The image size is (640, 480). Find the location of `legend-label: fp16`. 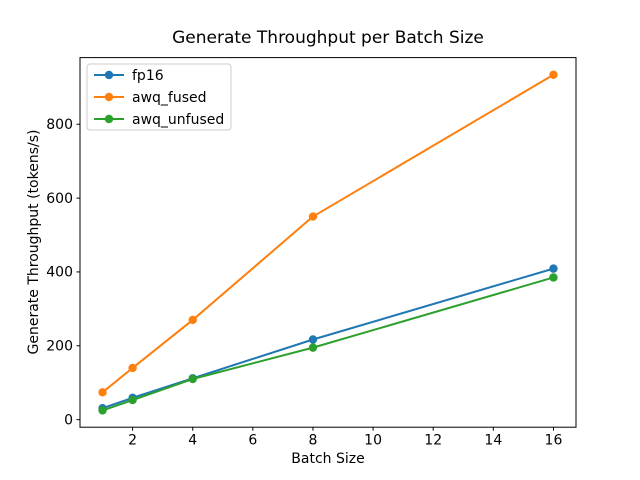

legend-label: fp16 is located at coordinates (148, 76).